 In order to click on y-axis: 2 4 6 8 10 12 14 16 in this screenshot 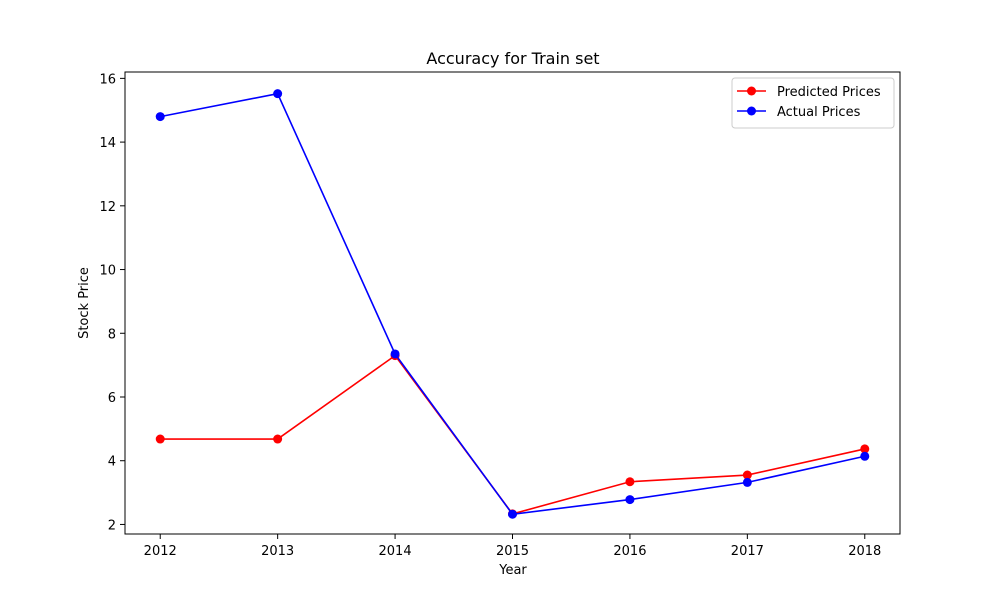, I will do `click(112, 302)`.